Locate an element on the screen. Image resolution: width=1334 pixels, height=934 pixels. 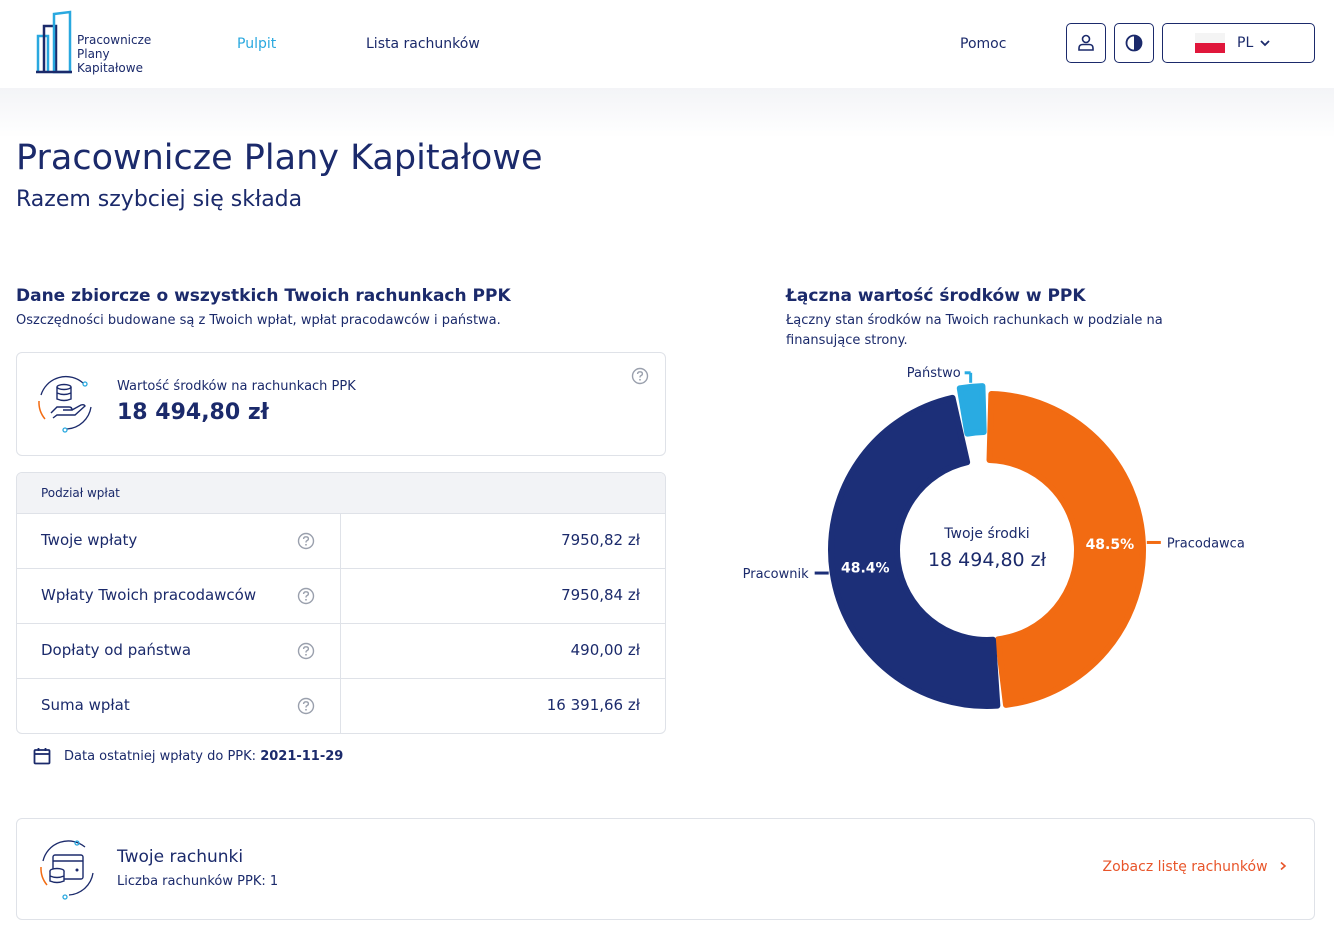
language-label: PL is located at coordinates (1245, 43).